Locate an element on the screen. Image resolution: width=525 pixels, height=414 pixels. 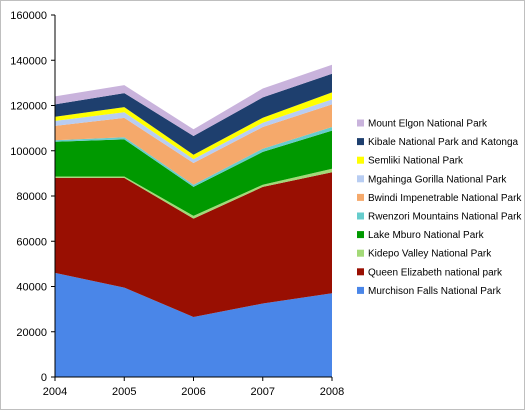
legend-label: Kidepo Valley National Park is located at coordinates (430, 254).